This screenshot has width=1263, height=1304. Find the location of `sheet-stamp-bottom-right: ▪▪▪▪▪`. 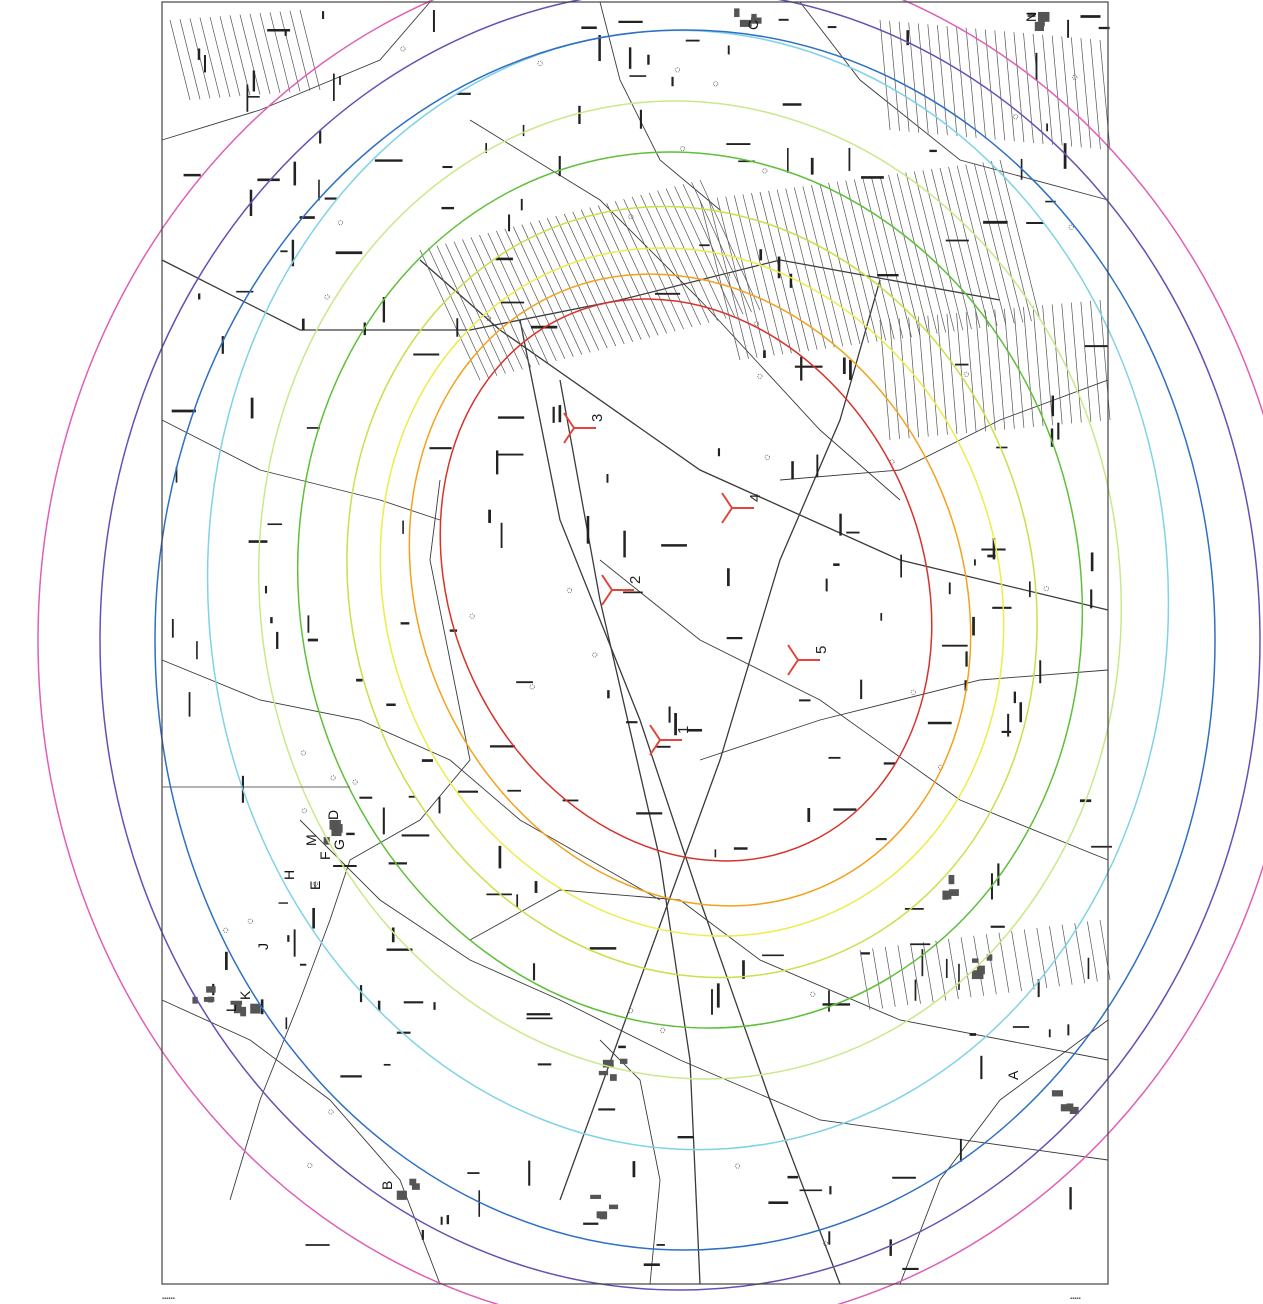

sheet-stamp-bottom-right: ▪▪▪▪▪ is located at coordinates (1075, 1299).